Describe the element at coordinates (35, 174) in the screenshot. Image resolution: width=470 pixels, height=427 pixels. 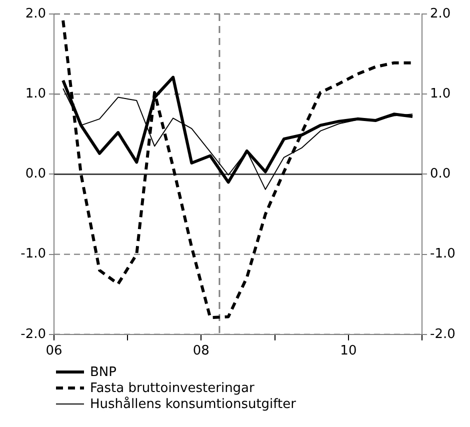
I see `y-tick-label: 0.0` at that location.